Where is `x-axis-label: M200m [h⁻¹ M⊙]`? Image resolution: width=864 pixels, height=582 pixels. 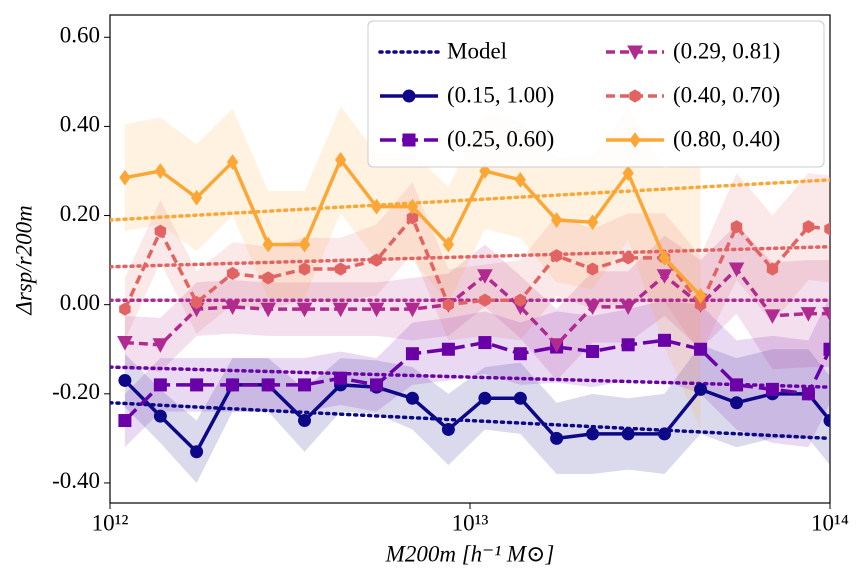 x-axis-label: M200m [h⁻¹ M⊙] is located at coordinates (470, 553).